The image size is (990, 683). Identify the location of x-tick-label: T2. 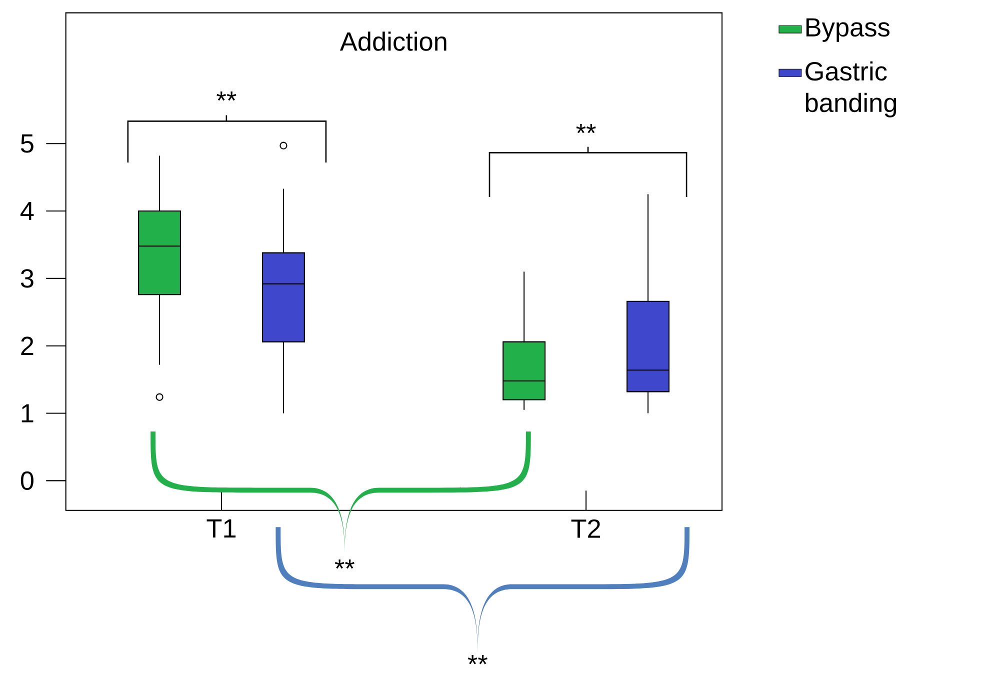
(585, 528).